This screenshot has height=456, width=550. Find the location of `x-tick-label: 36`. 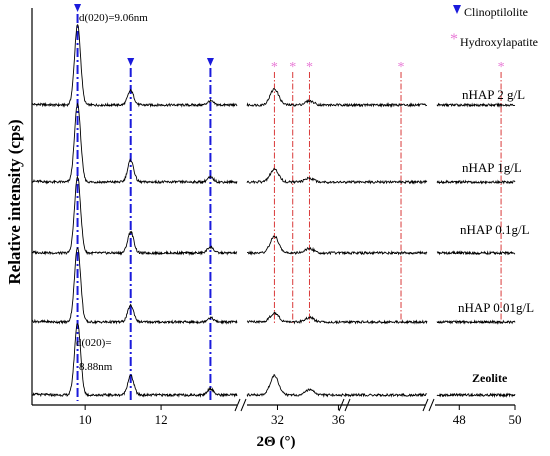

x-tick-label: 36 is located at coordinates (339, 419).